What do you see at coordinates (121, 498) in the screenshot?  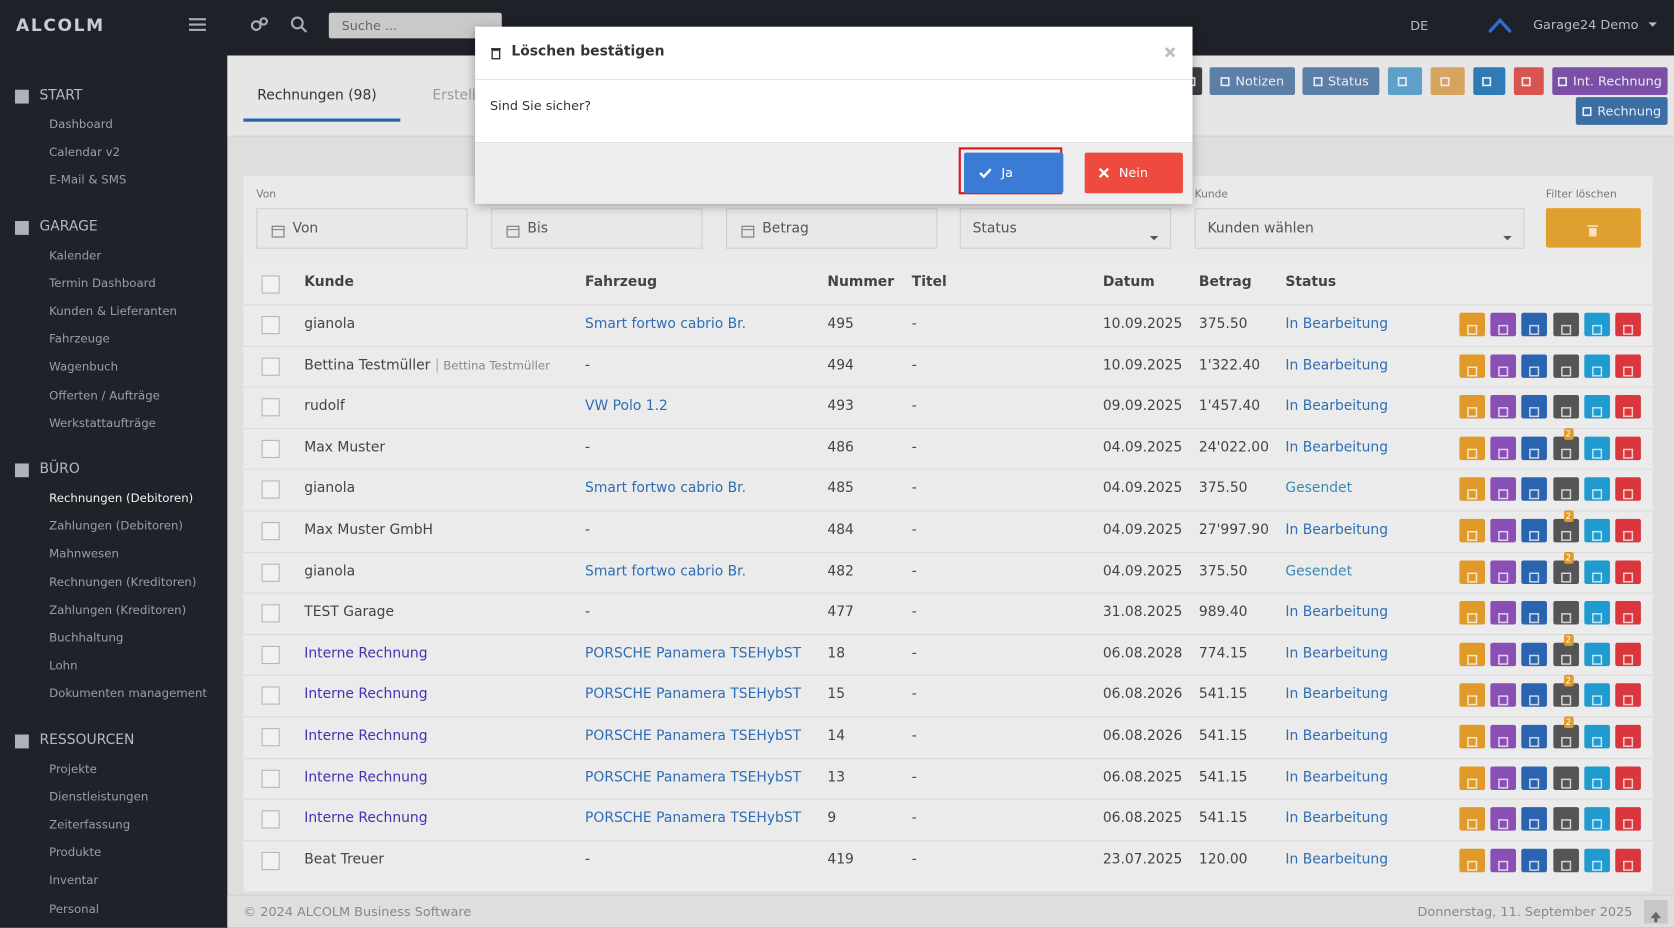 I see `nav-item: Rechnungen (Debitoren)` at bounding box center [121, 498].